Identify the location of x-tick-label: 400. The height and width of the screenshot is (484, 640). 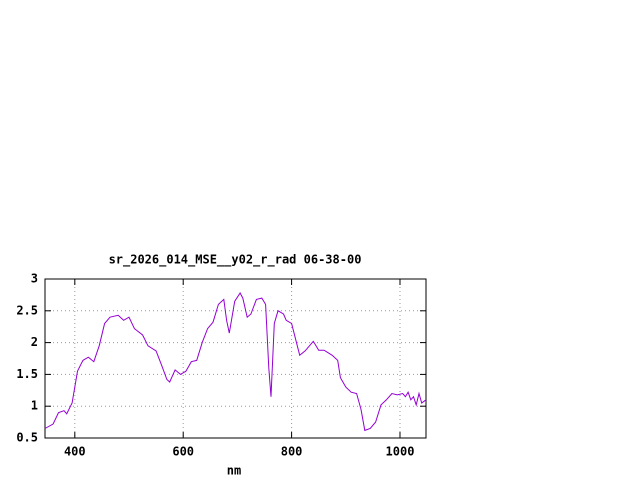
(75, 452).